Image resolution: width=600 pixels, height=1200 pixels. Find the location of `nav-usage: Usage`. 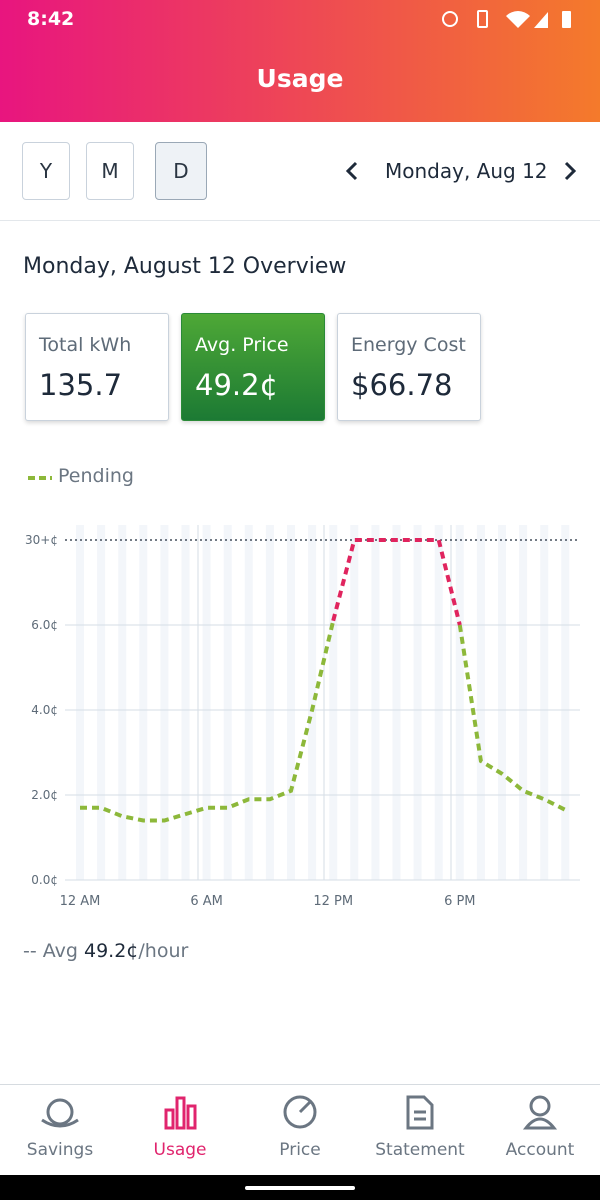

nav-usage: Usage is located at coordinates (180, 1150).